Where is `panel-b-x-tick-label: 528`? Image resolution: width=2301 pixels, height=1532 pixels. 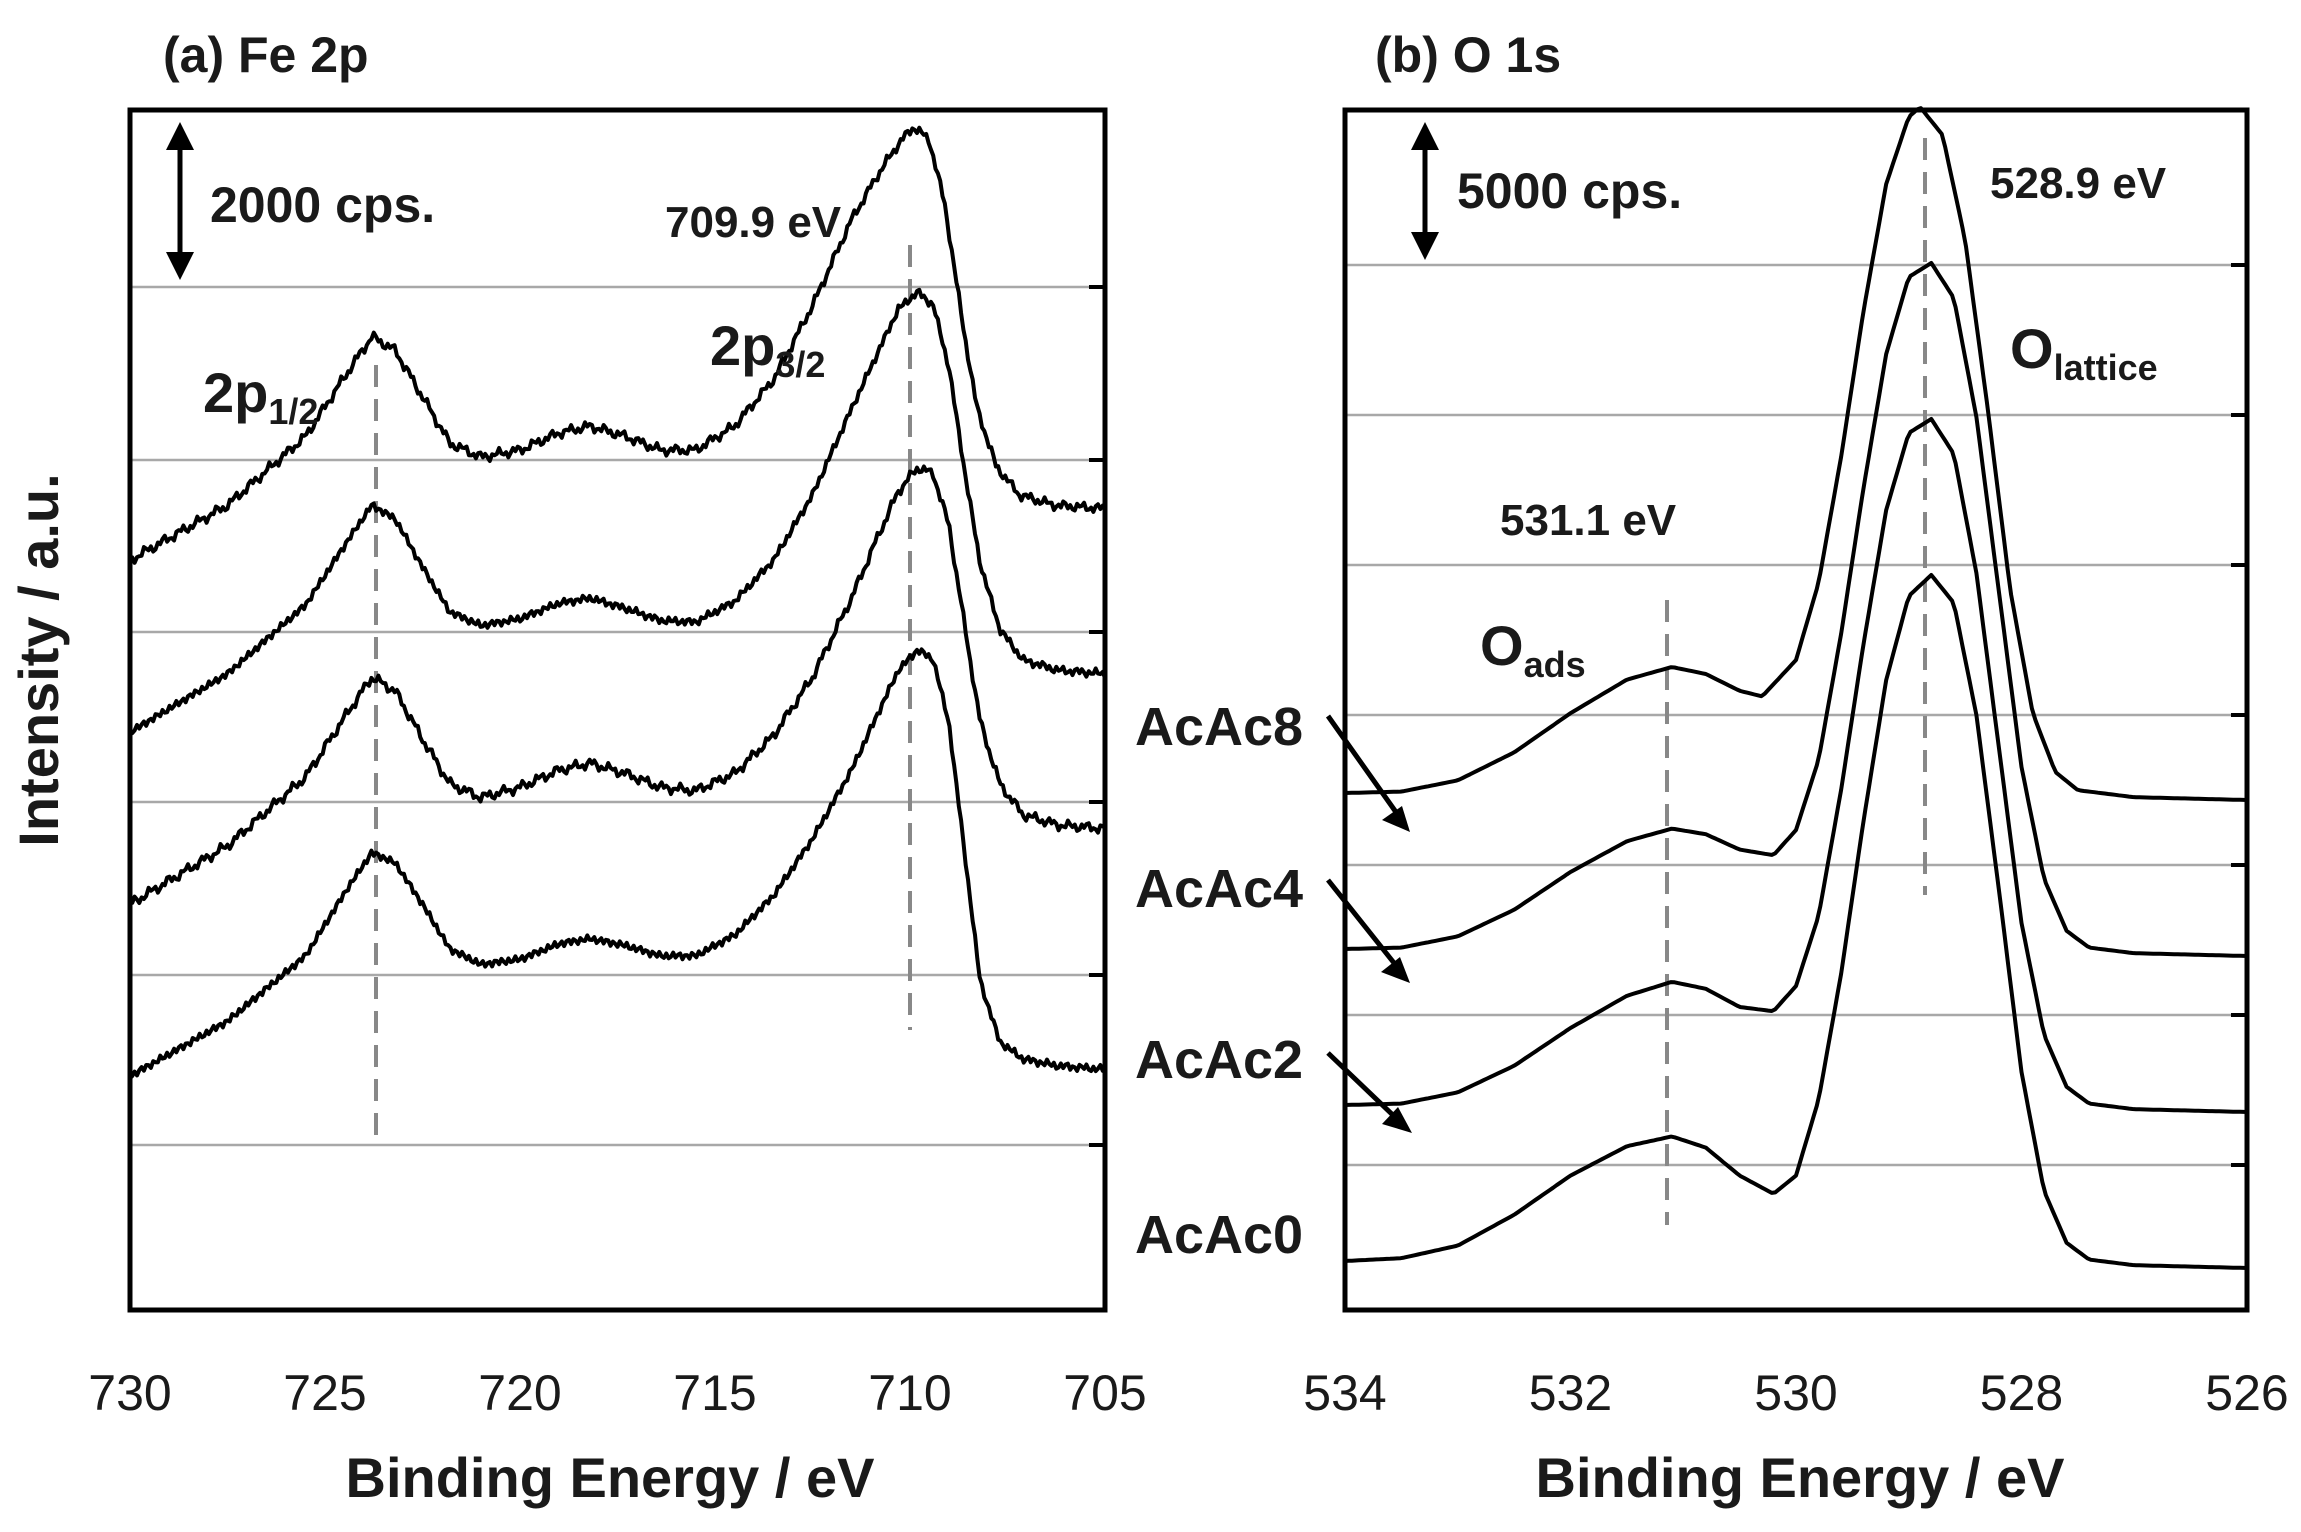
panel-b-x-tick-label: 528 is located at coordinates (2021, 1393).